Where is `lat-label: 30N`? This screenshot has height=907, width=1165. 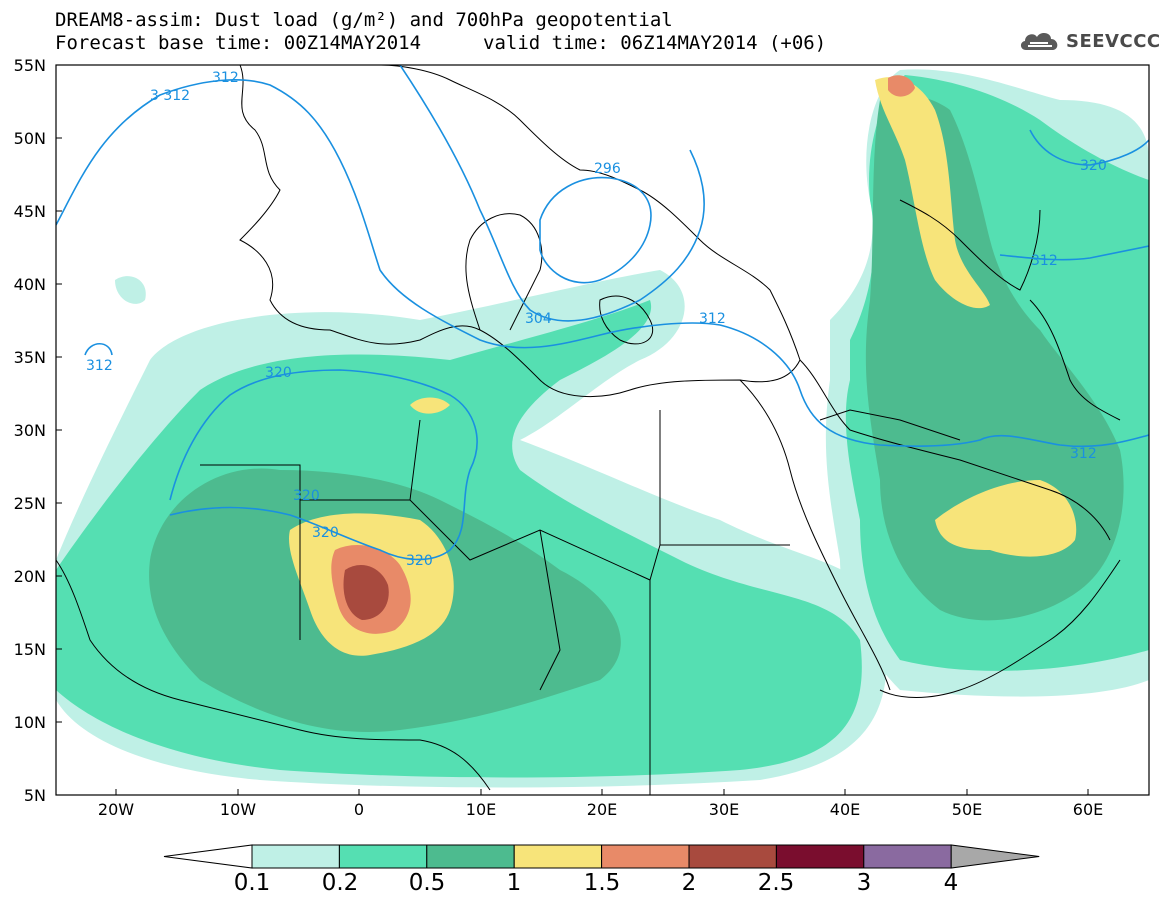
lat-label: 30N is located at coordinates (29, 430).